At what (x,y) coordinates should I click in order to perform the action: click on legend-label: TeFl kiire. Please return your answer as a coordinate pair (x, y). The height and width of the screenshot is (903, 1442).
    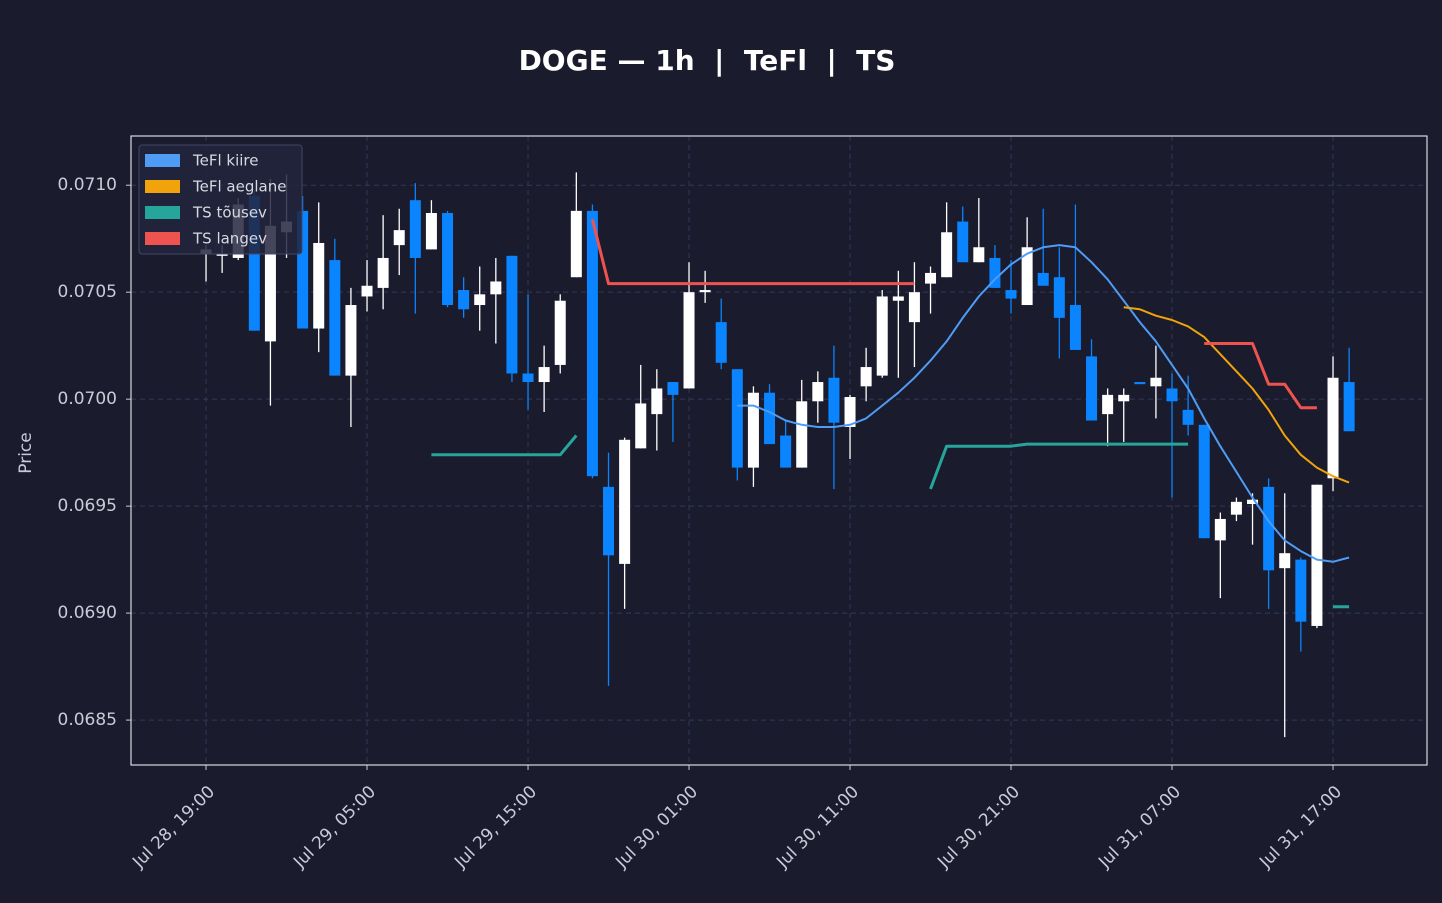
    Looking at the image, I should click on (225, 161).